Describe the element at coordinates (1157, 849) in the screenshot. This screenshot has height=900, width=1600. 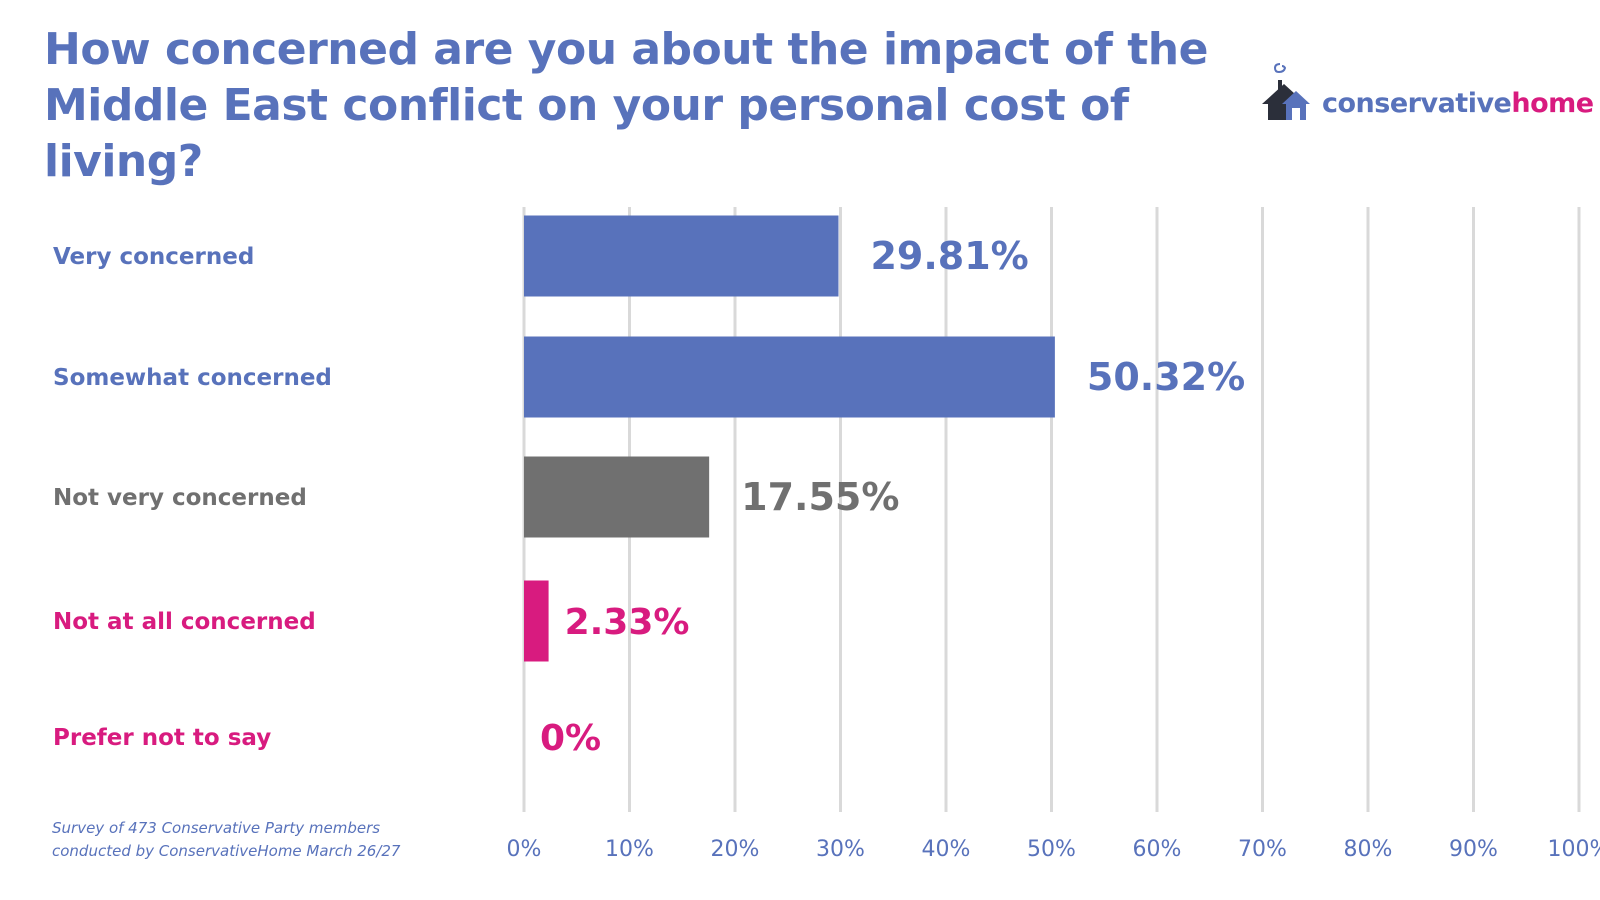
I see `x-tick-label: 60%` at that location.